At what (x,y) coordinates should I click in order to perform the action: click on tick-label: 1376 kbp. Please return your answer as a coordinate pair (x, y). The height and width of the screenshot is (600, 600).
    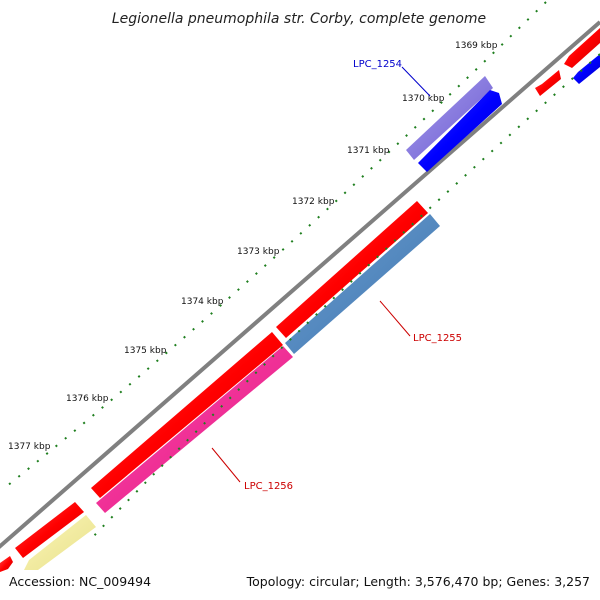
    Looking at the image, I should click on (87, 399).